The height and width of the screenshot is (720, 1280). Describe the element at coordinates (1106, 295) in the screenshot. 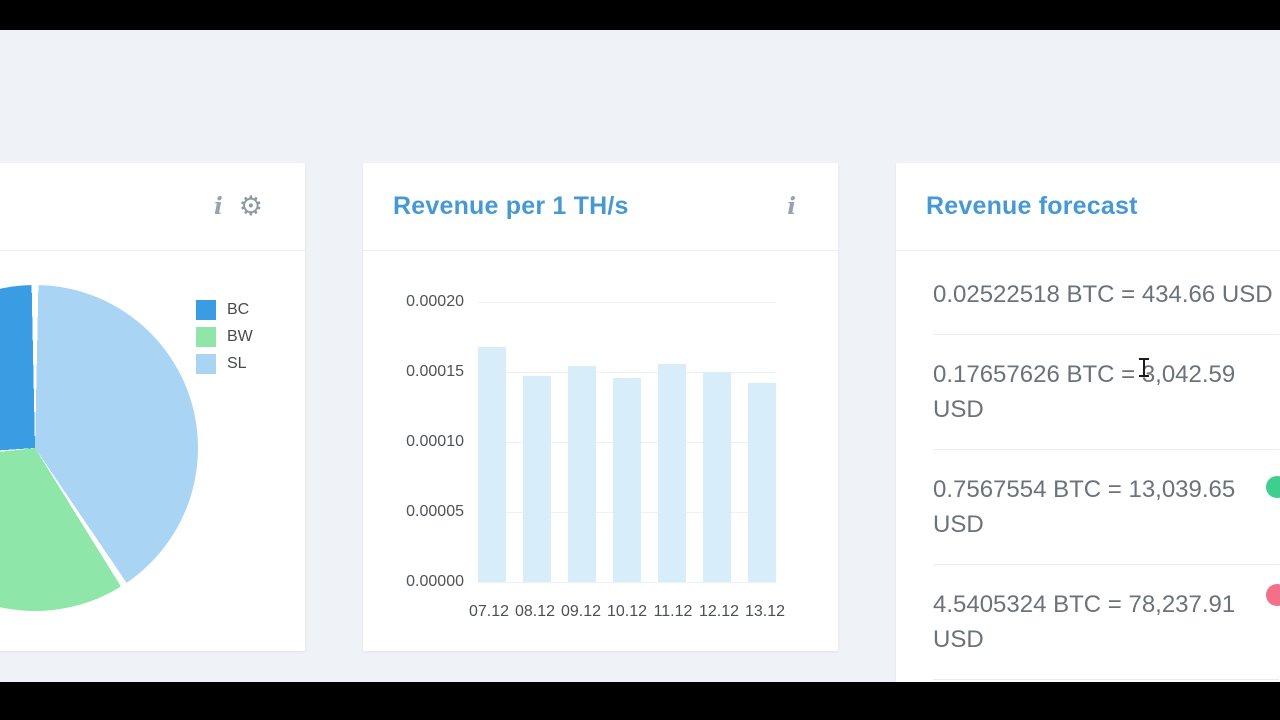

I see `forecast-row: 0.02522518 BTC = 434.66 USD` at that location.